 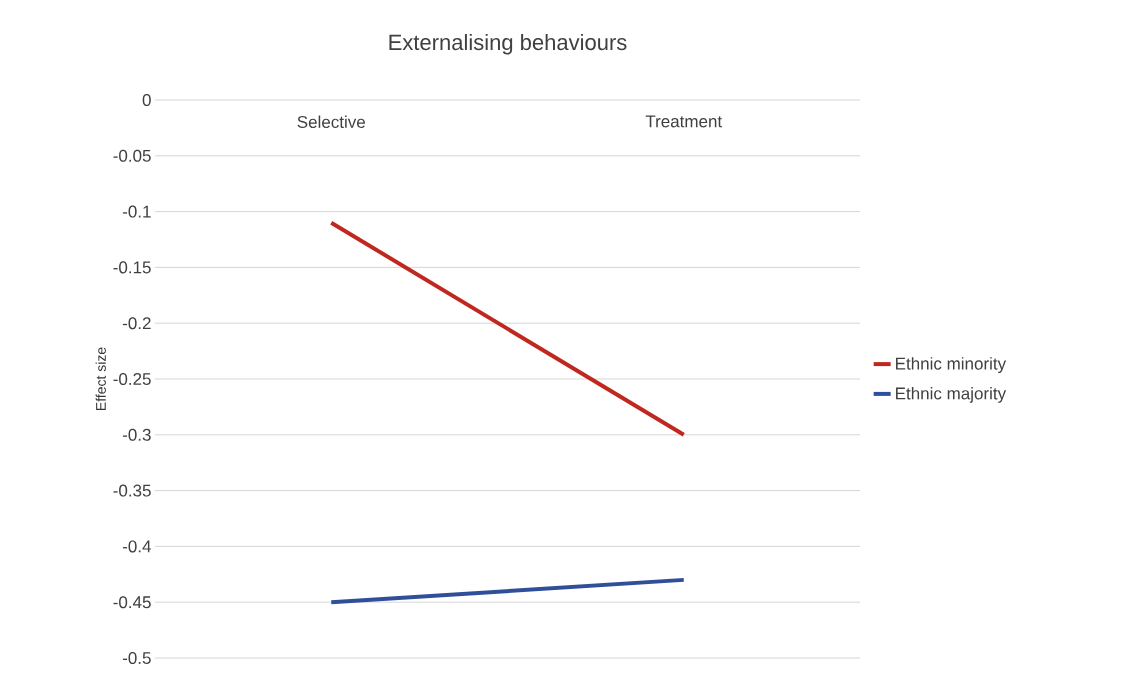 What do you see at coordinates (951, 395) in the screenshot?
I see `legend-label: Ethnic majority` at bounding box center [951, 395].